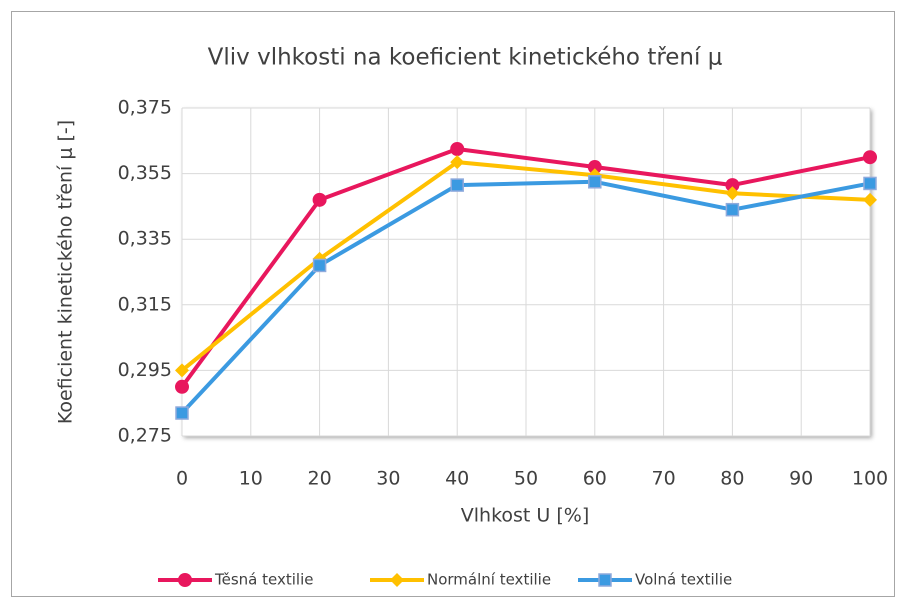 The image size is (906, 608). I want to click on x-tick-label: 100, so click(870, 479).